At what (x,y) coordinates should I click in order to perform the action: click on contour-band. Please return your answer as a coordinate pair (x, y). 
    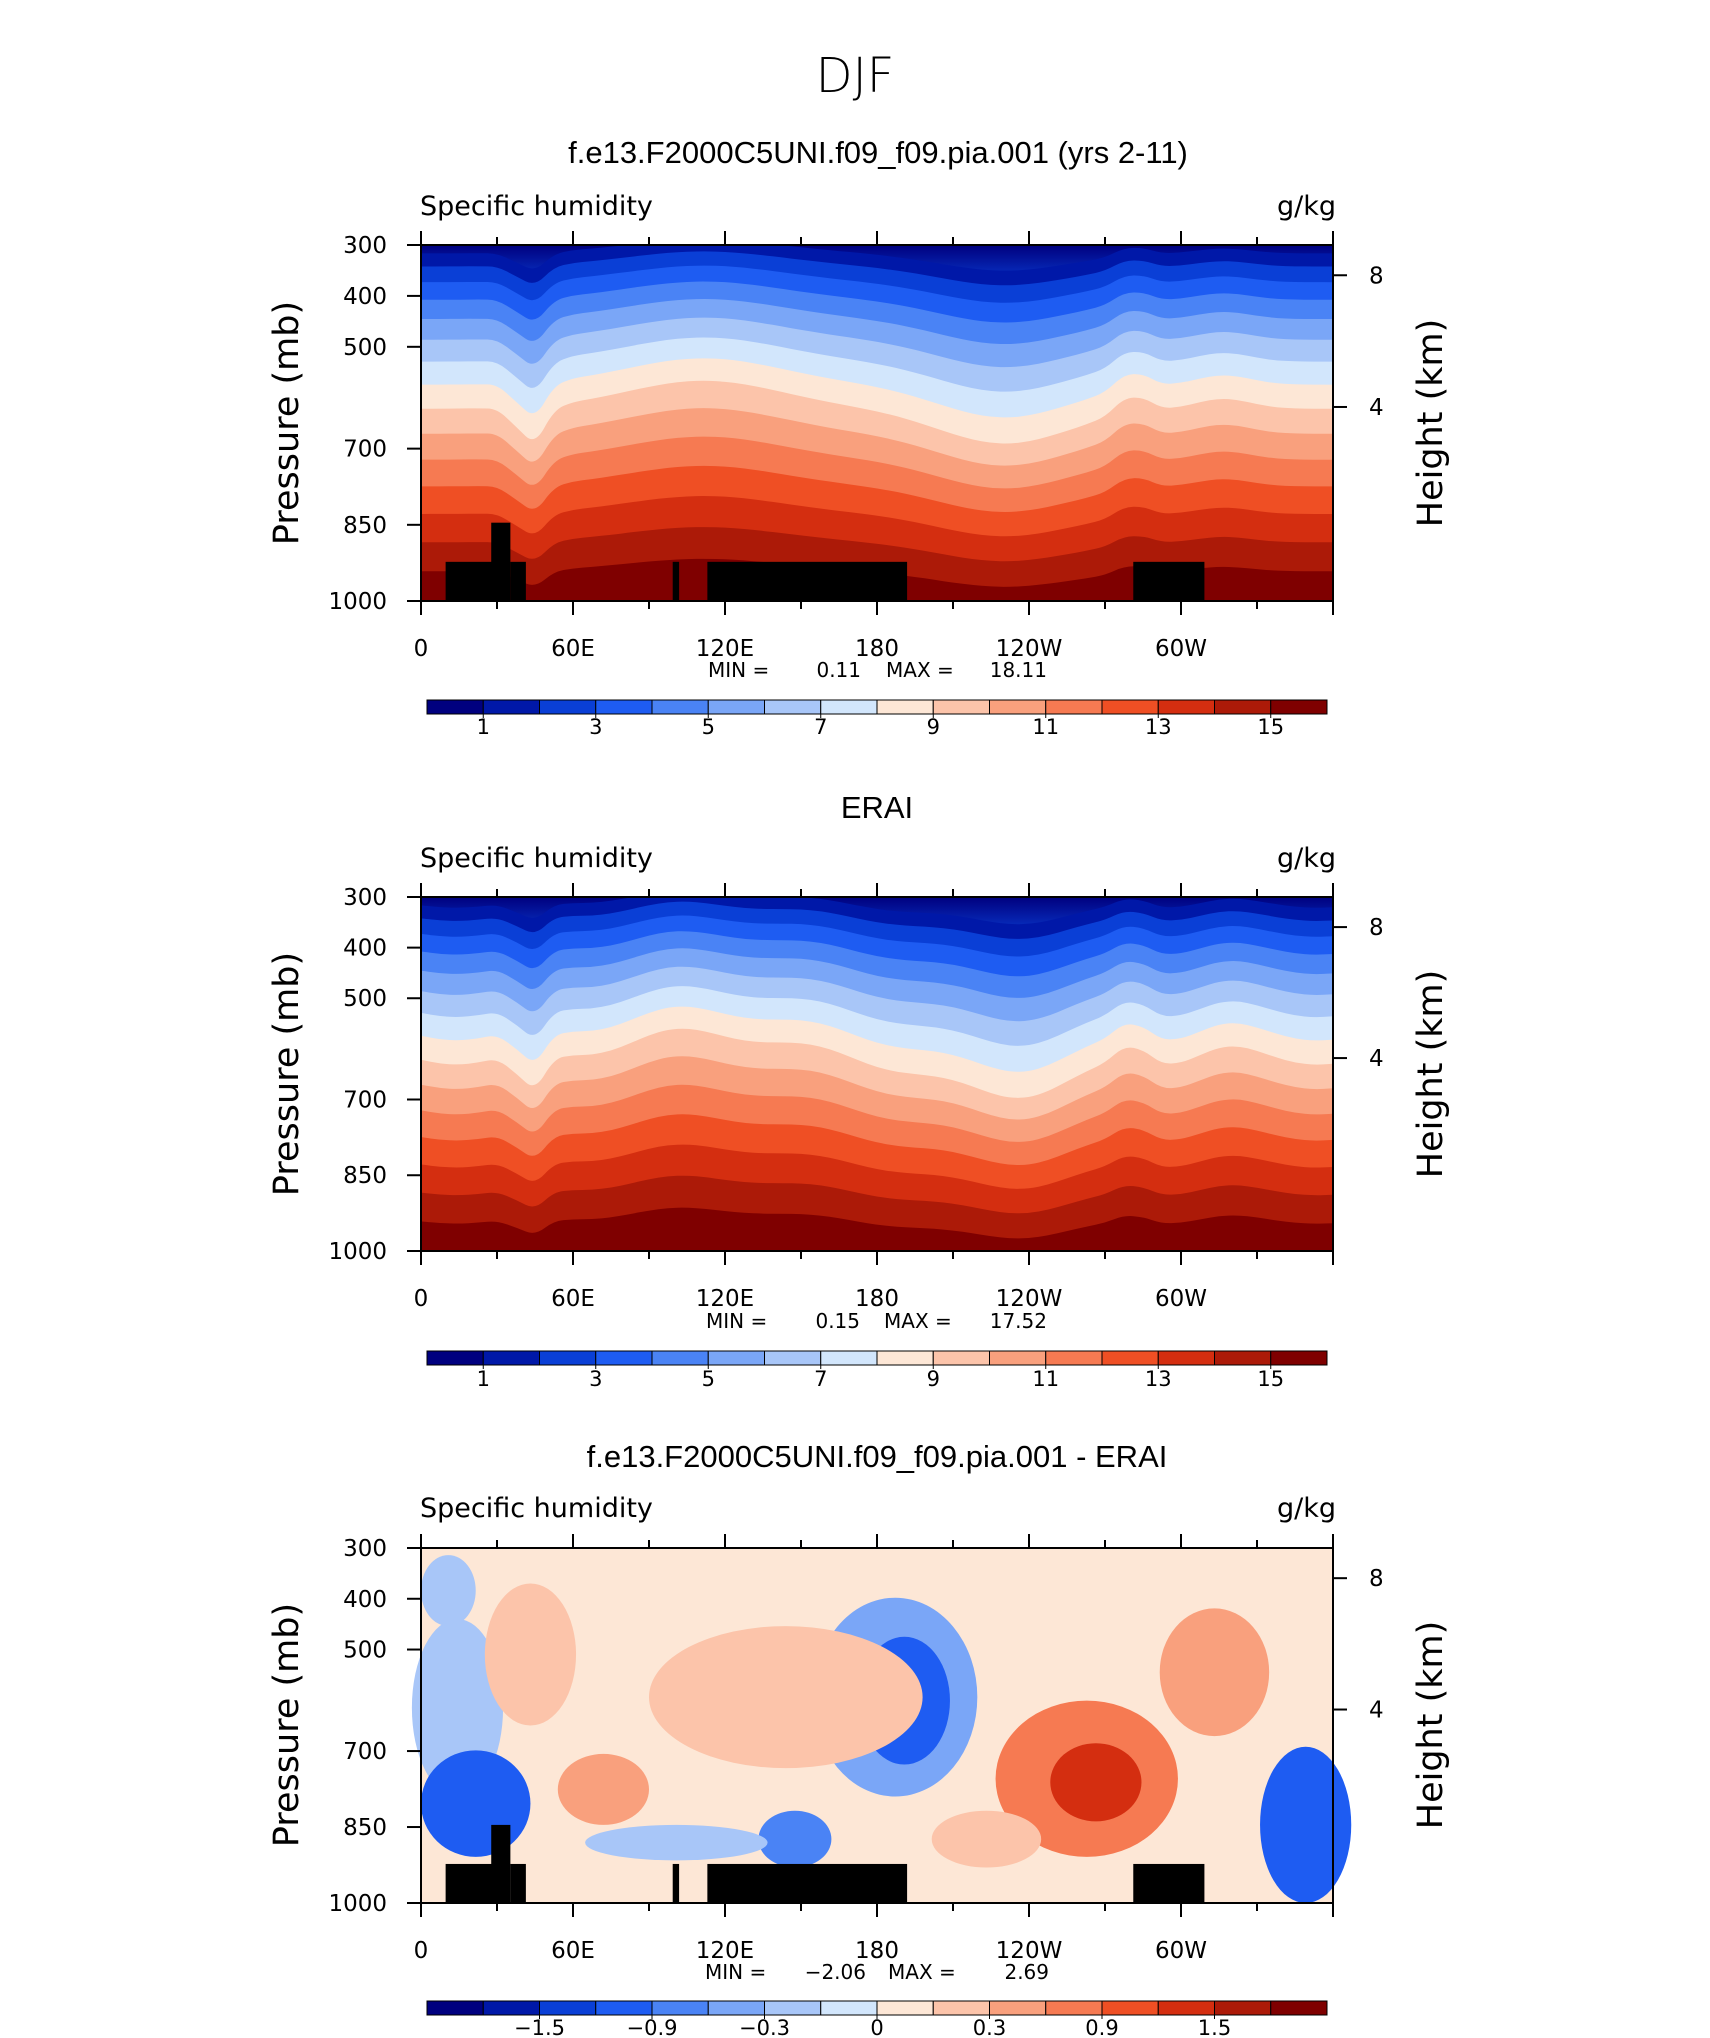
    Looking at the image, I should click on (877, 1229).